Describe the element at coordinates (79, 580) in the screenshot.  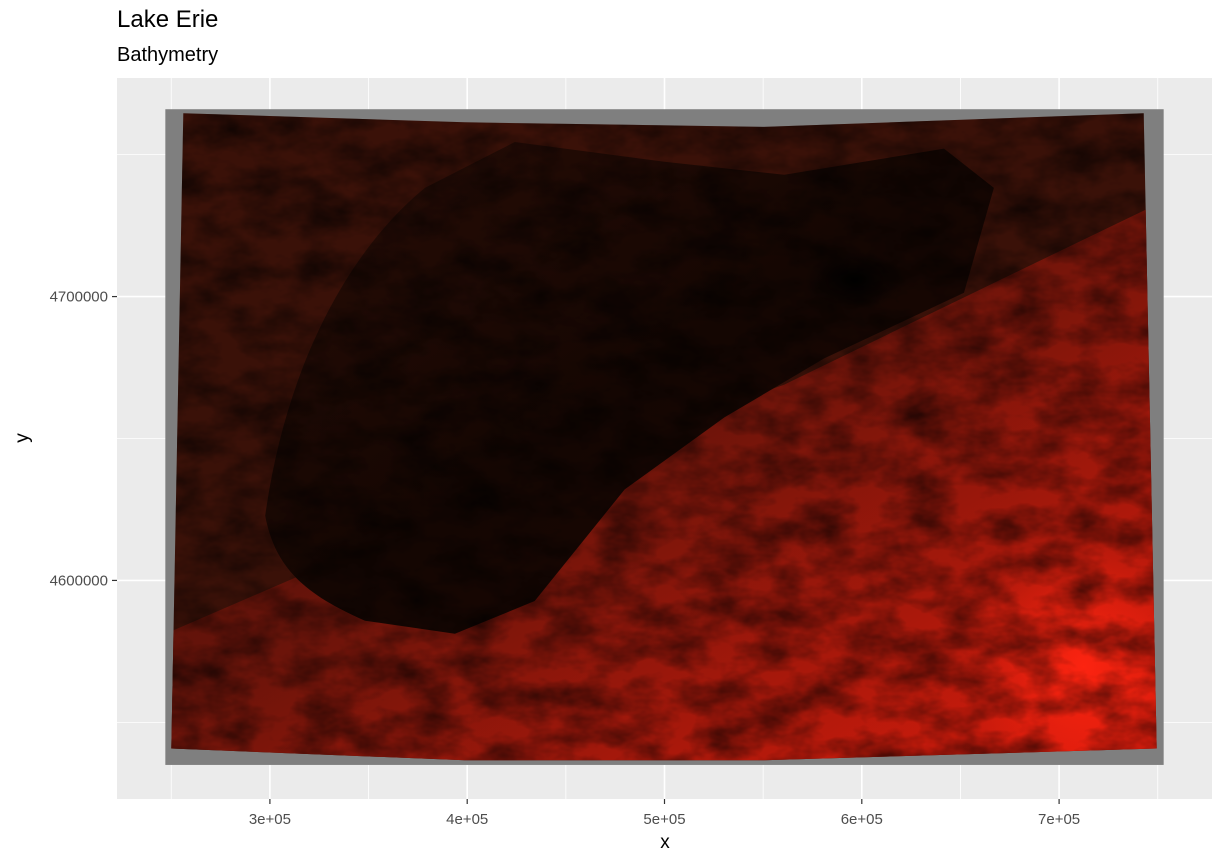
I see `y-tick-label: 4600000` at that location.